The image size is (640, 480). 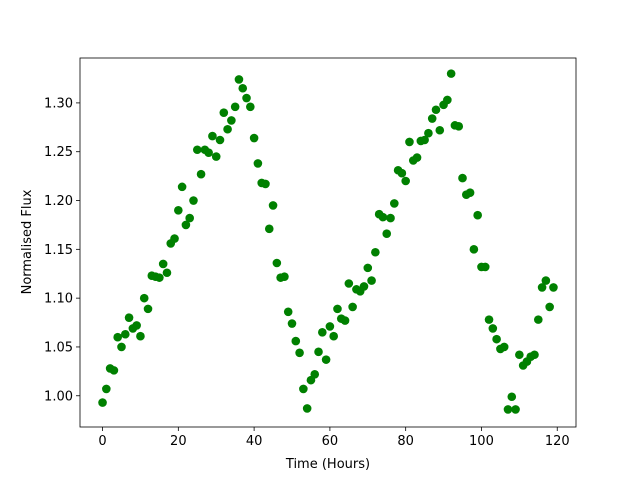 What do you see at coordinates (254, 441) in the screenshot?
I see `x-tick-label: 40` at bounding box center [254, 441].